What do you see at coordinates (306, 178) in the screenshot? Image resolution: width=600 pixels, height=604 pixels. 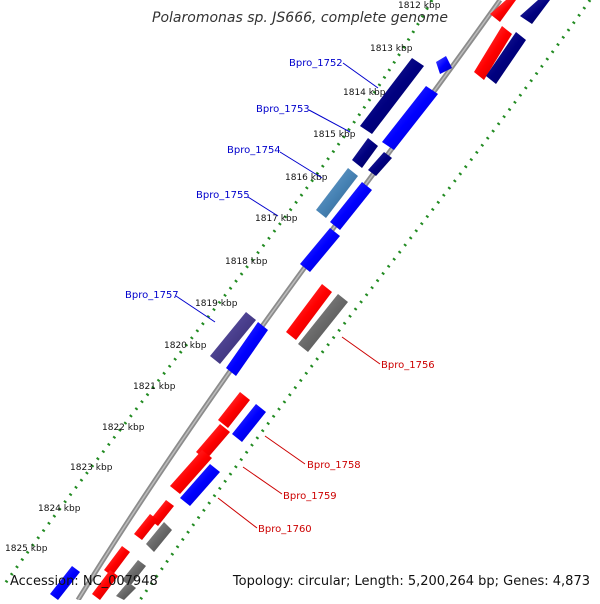 I see `tick-label: 1816 kbp` at bounding box center [306, 178].